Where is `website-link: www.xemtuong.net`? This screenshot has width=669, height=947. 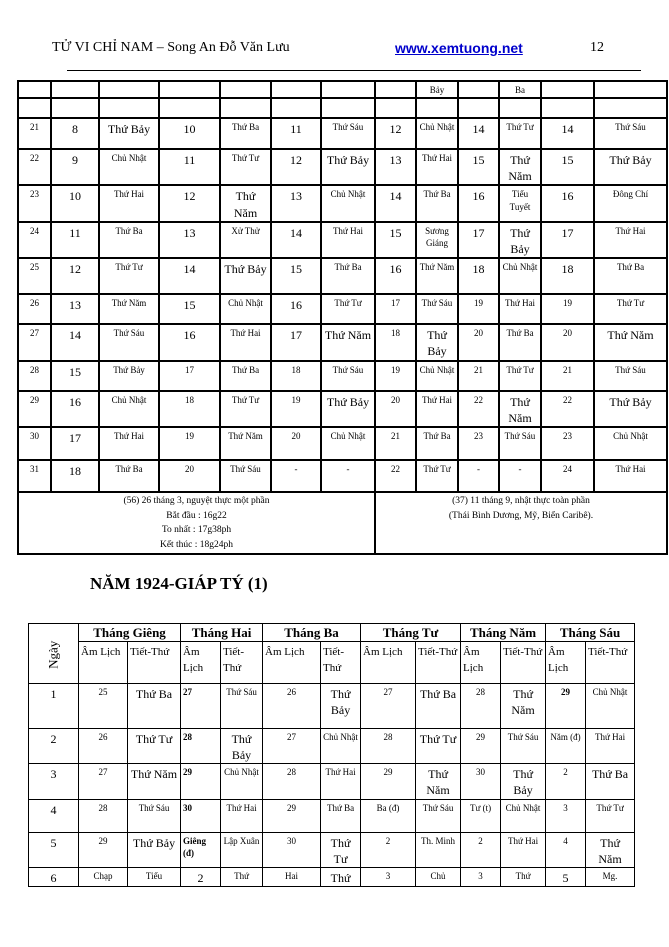
website-link: www.xemtuong.net is located at coordinates (459, 48).